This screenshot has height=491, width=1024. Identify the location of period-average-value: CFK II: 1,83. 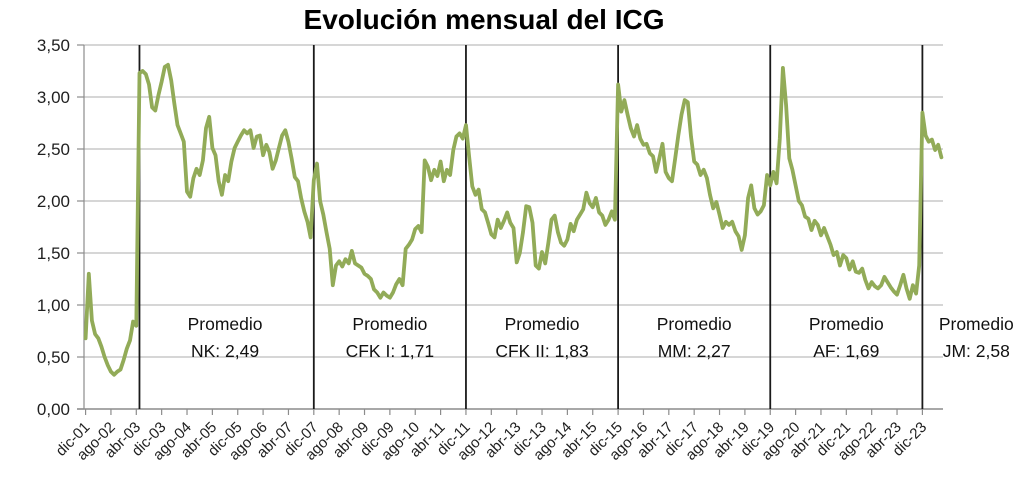
(541, 351).